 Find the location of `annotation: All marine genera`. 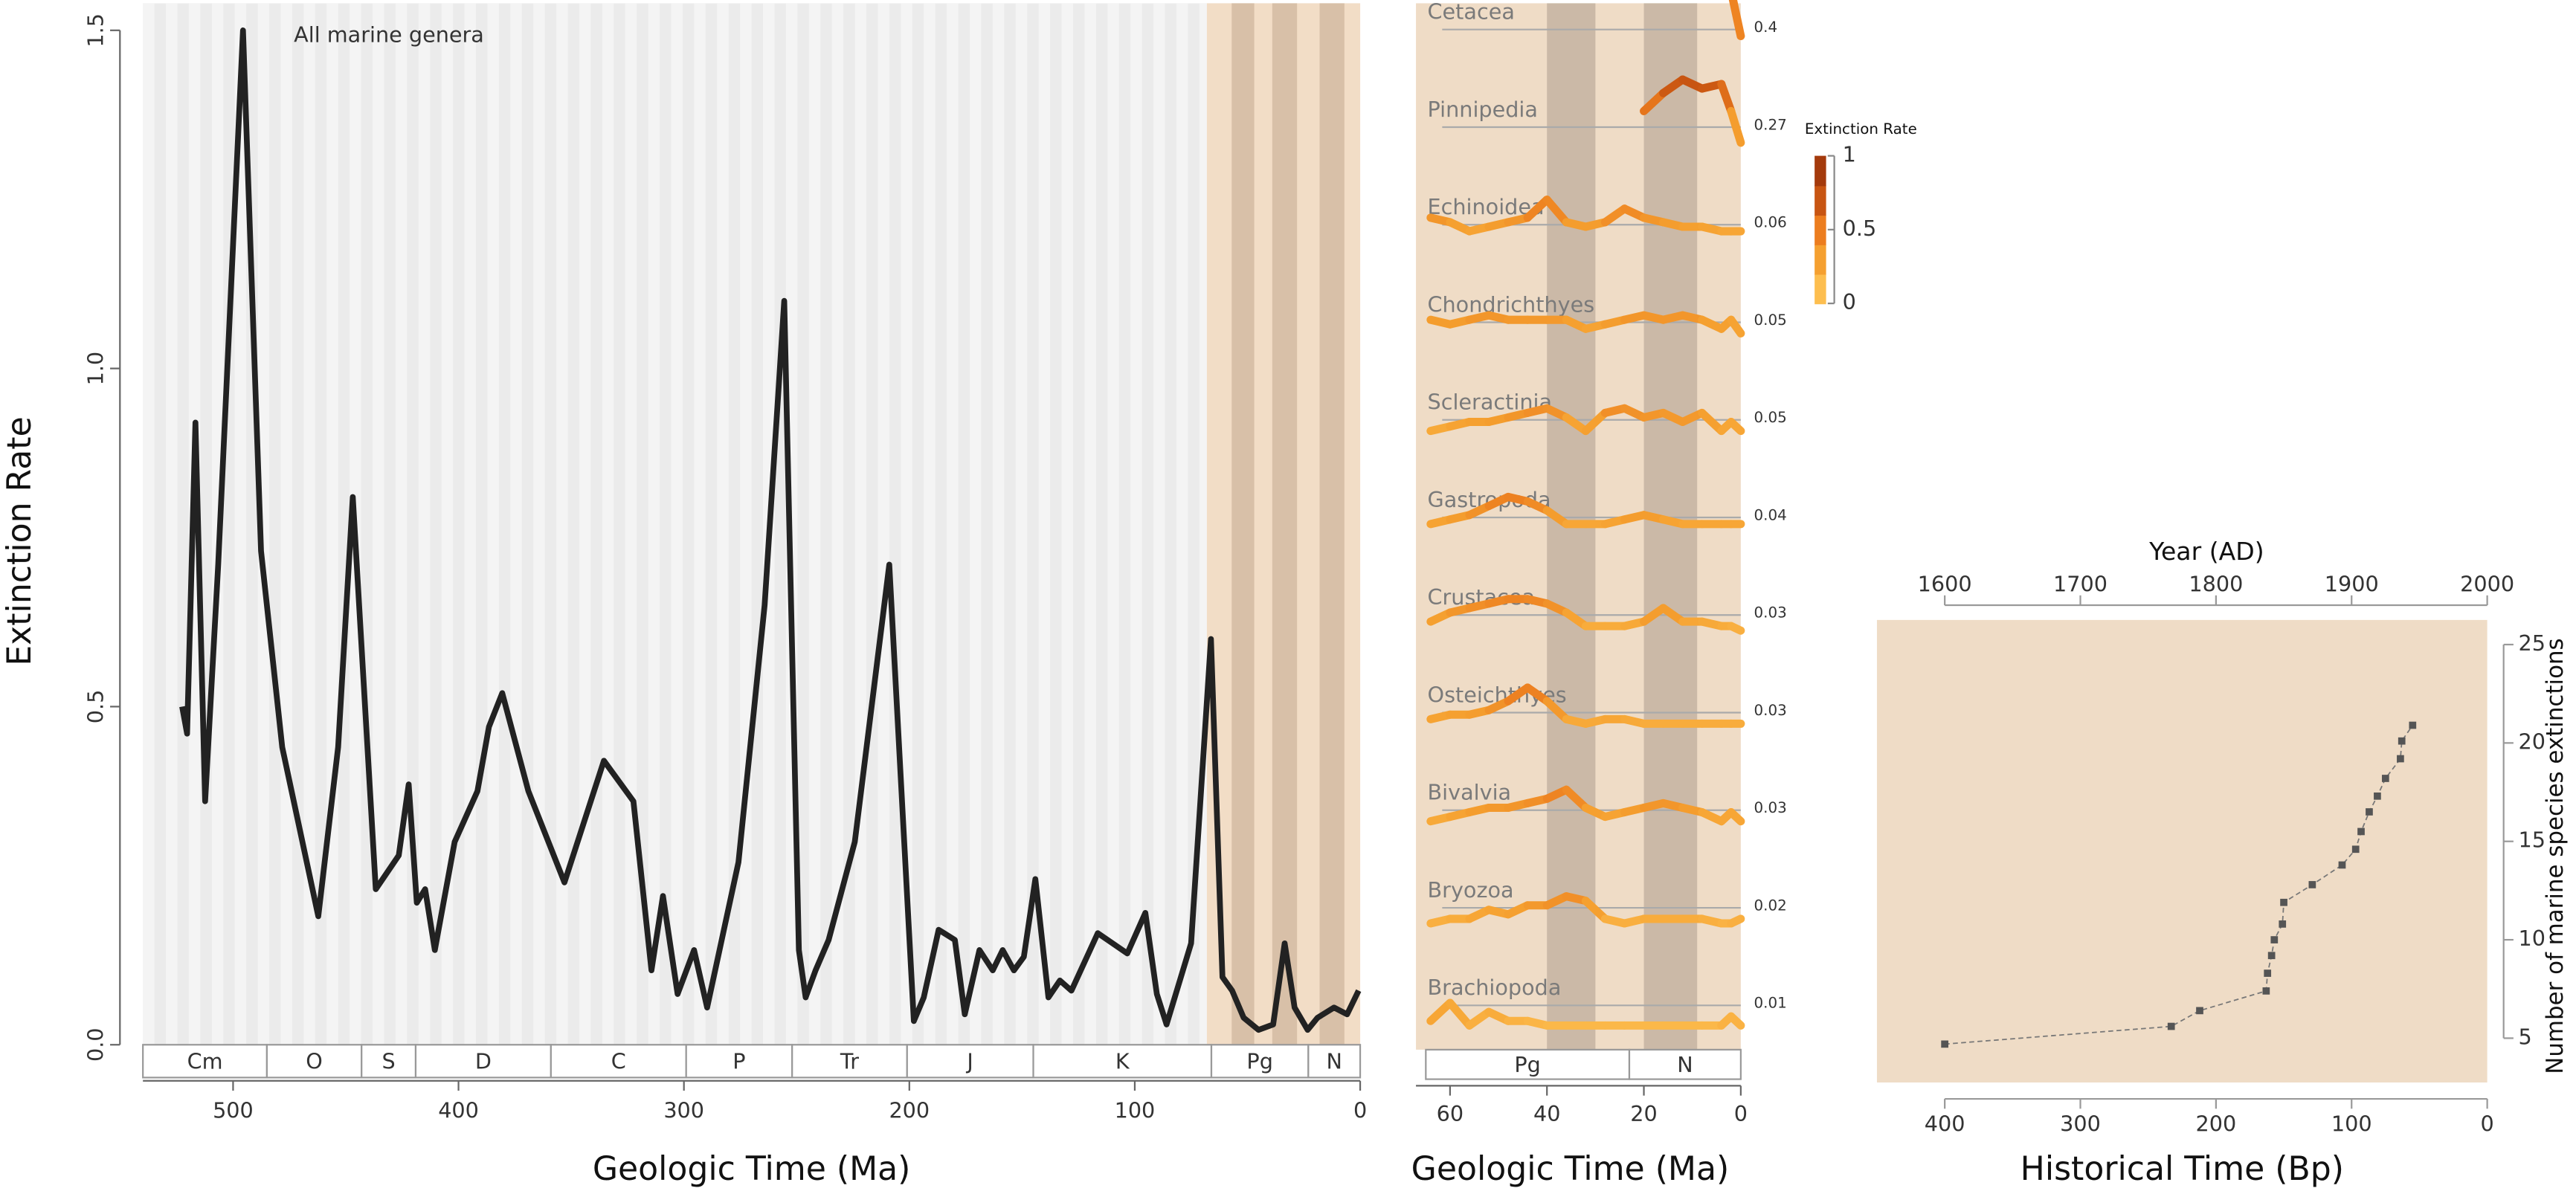

annotation: All marine genera is located at coordinates (389, 35).